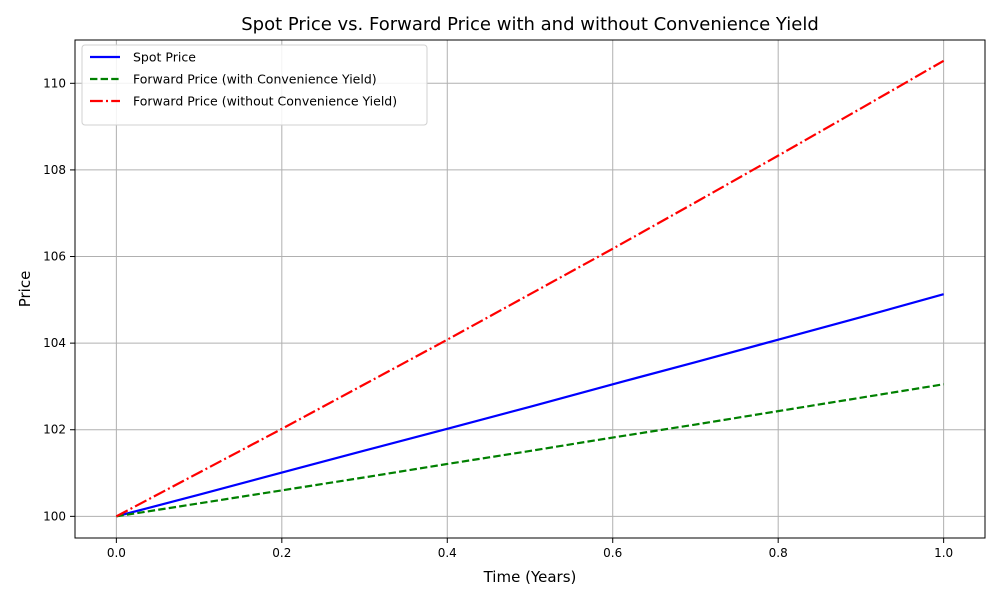 This screenshot has width=1000, height=600. What do you see at coordinates (943, 553) in the screenshot?
I see `x-tick-label: 1.0` at bounding box center [943, 553].